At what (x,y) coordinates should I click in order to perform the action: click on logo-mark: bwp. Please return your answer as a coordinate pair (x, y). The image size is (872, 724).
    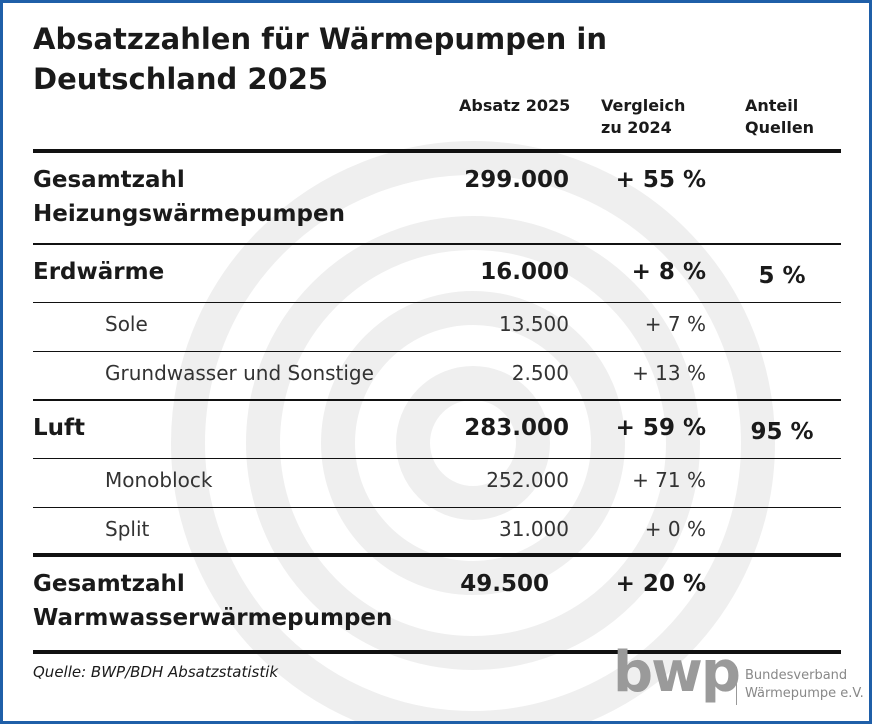
    Looking at the image, I should click on (677, 672).